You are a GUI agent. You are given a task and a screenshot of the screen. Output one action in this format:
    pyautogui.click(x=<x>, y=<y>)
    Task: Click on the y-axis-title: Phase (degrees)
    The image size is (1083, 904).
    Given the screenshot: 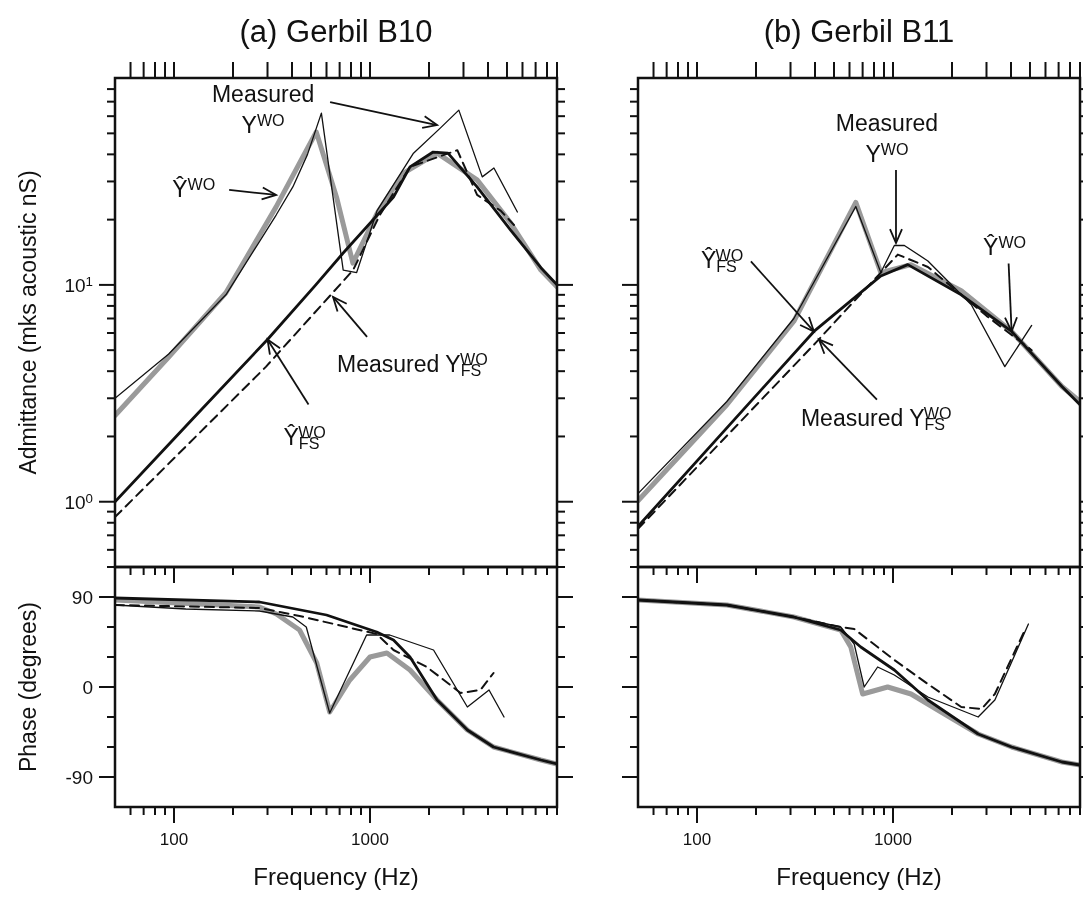 What is the action you would take?
    pyautogui.click(x=28, y=687)
    